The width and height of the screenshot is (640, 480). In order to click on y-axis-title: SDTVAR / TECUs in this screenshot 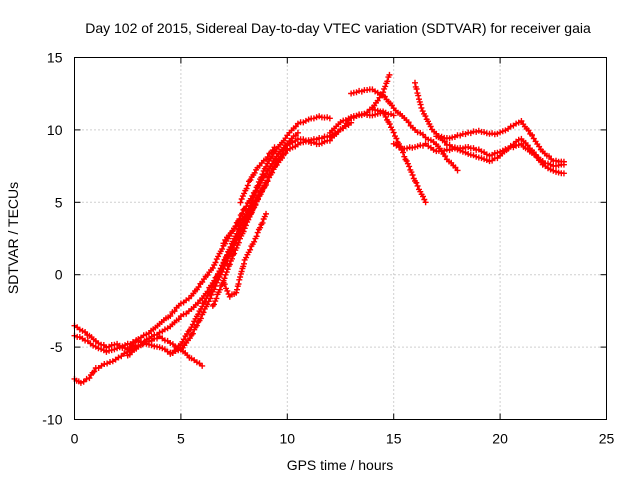, I will do `click(13, 238)`.